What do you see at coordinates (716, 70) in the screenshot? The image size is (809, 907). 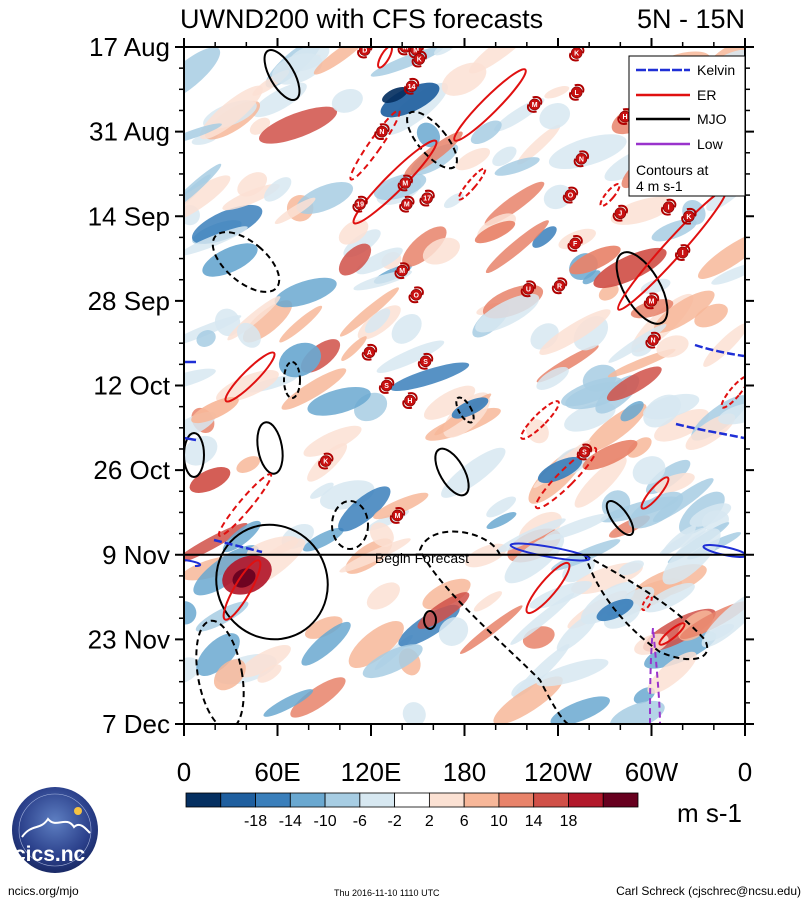 I see `legend-label-kelvin: Kelvin` at bounding box center [716, 70].